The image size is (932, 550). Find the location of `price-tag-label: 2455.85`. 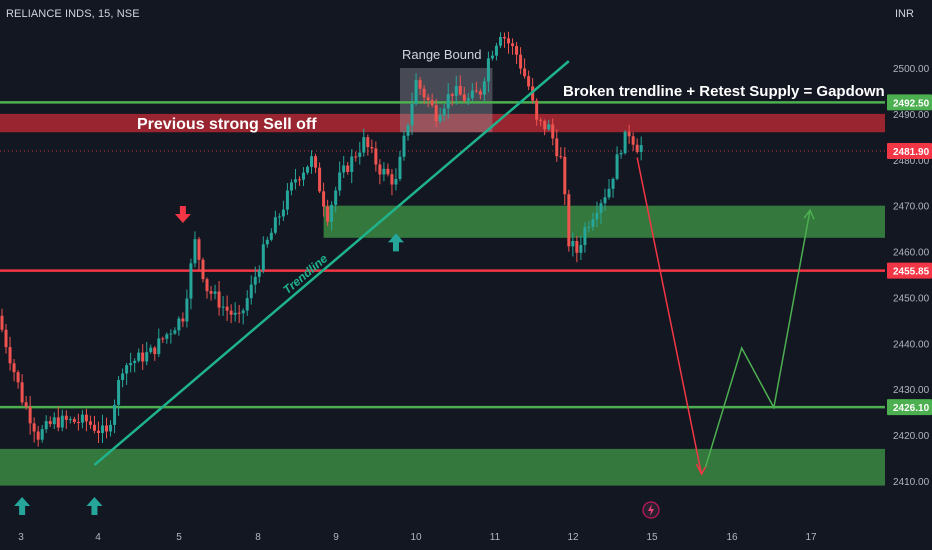

price-tag-label: 2455.85 is located at coordinates (911, 272).